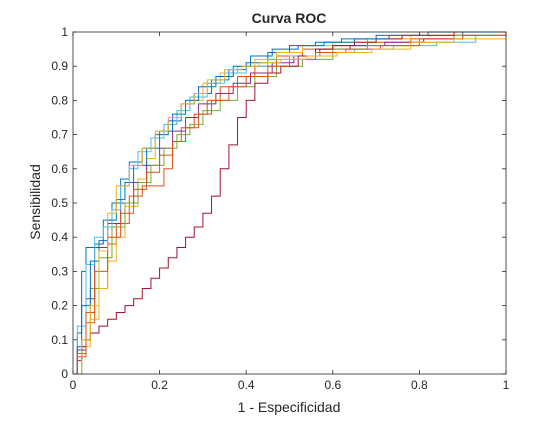 The width and height of the screenshot is (560, 425). I want to click on y-tick-label: 1, so click(64, 32).